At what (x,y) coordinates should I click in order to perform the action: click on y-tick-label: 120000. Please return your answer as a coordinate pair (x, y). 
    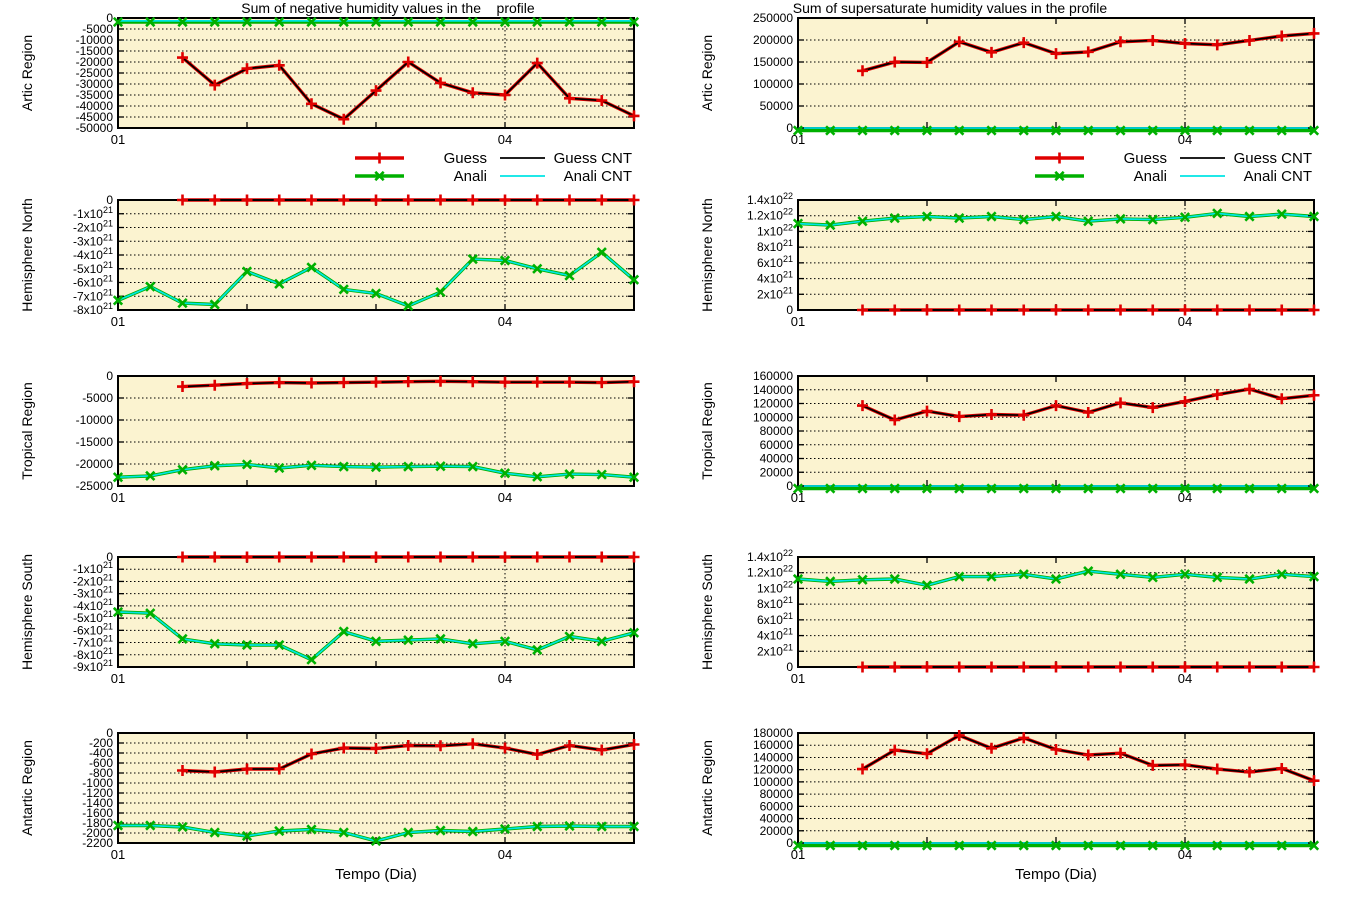
    Looking at the image, I should click on (773, 404).